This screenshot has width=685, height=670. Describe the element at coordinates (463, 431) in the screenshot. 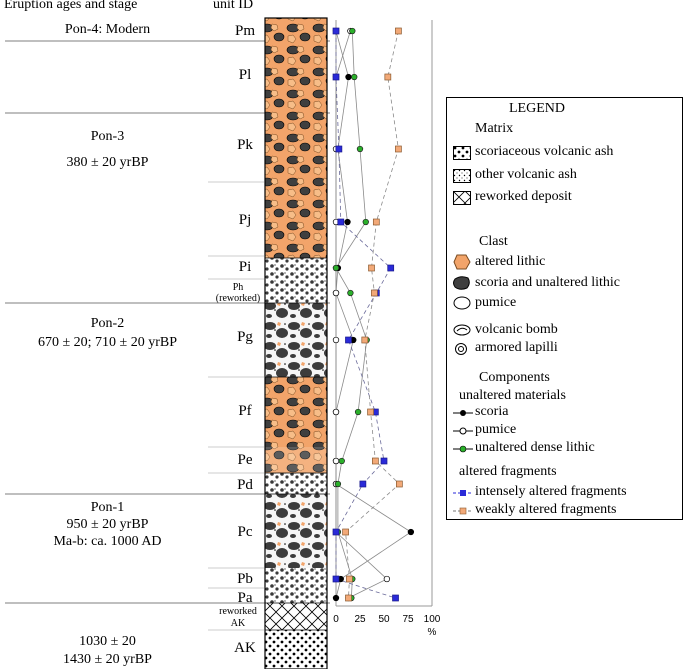

I see `pumice-marker-icon` at that location.